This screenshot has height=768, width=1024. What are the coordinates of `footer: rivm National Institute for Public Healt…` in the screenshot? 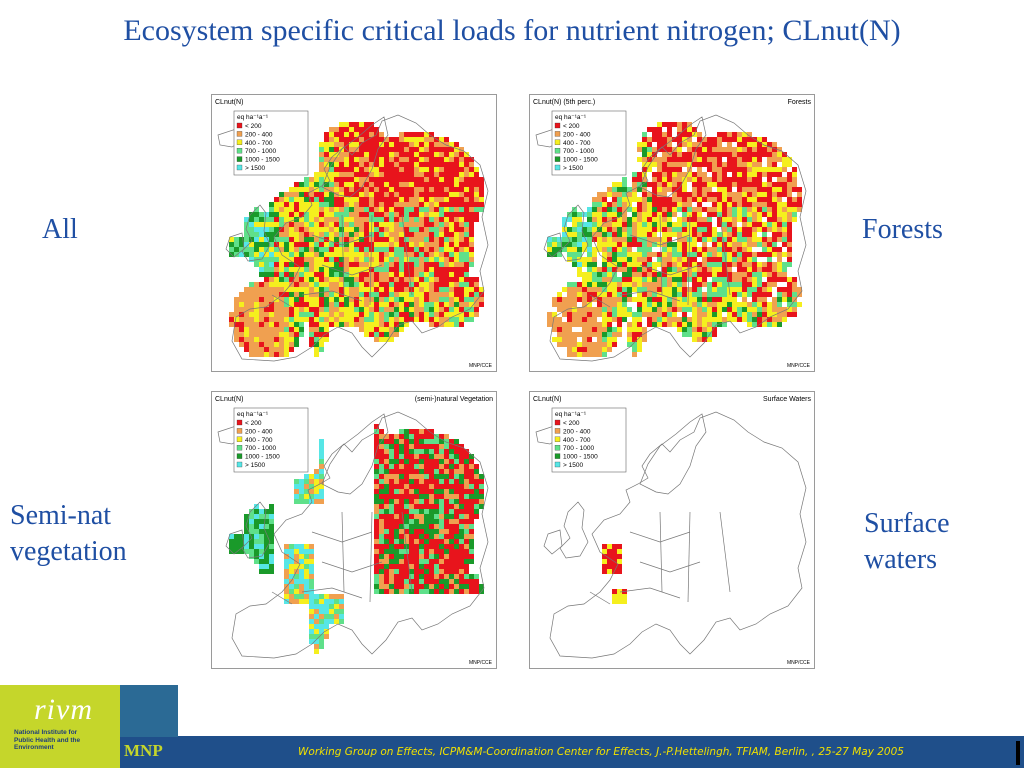 It's located at (512, 726).